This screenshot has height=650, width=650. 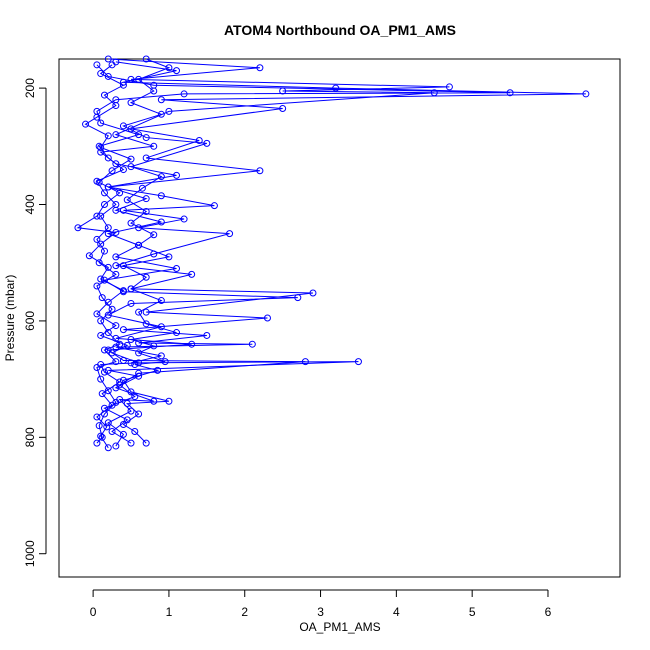 I want to click on y-axis: 200 400 600 800 1000, so click(x=35, y=322).